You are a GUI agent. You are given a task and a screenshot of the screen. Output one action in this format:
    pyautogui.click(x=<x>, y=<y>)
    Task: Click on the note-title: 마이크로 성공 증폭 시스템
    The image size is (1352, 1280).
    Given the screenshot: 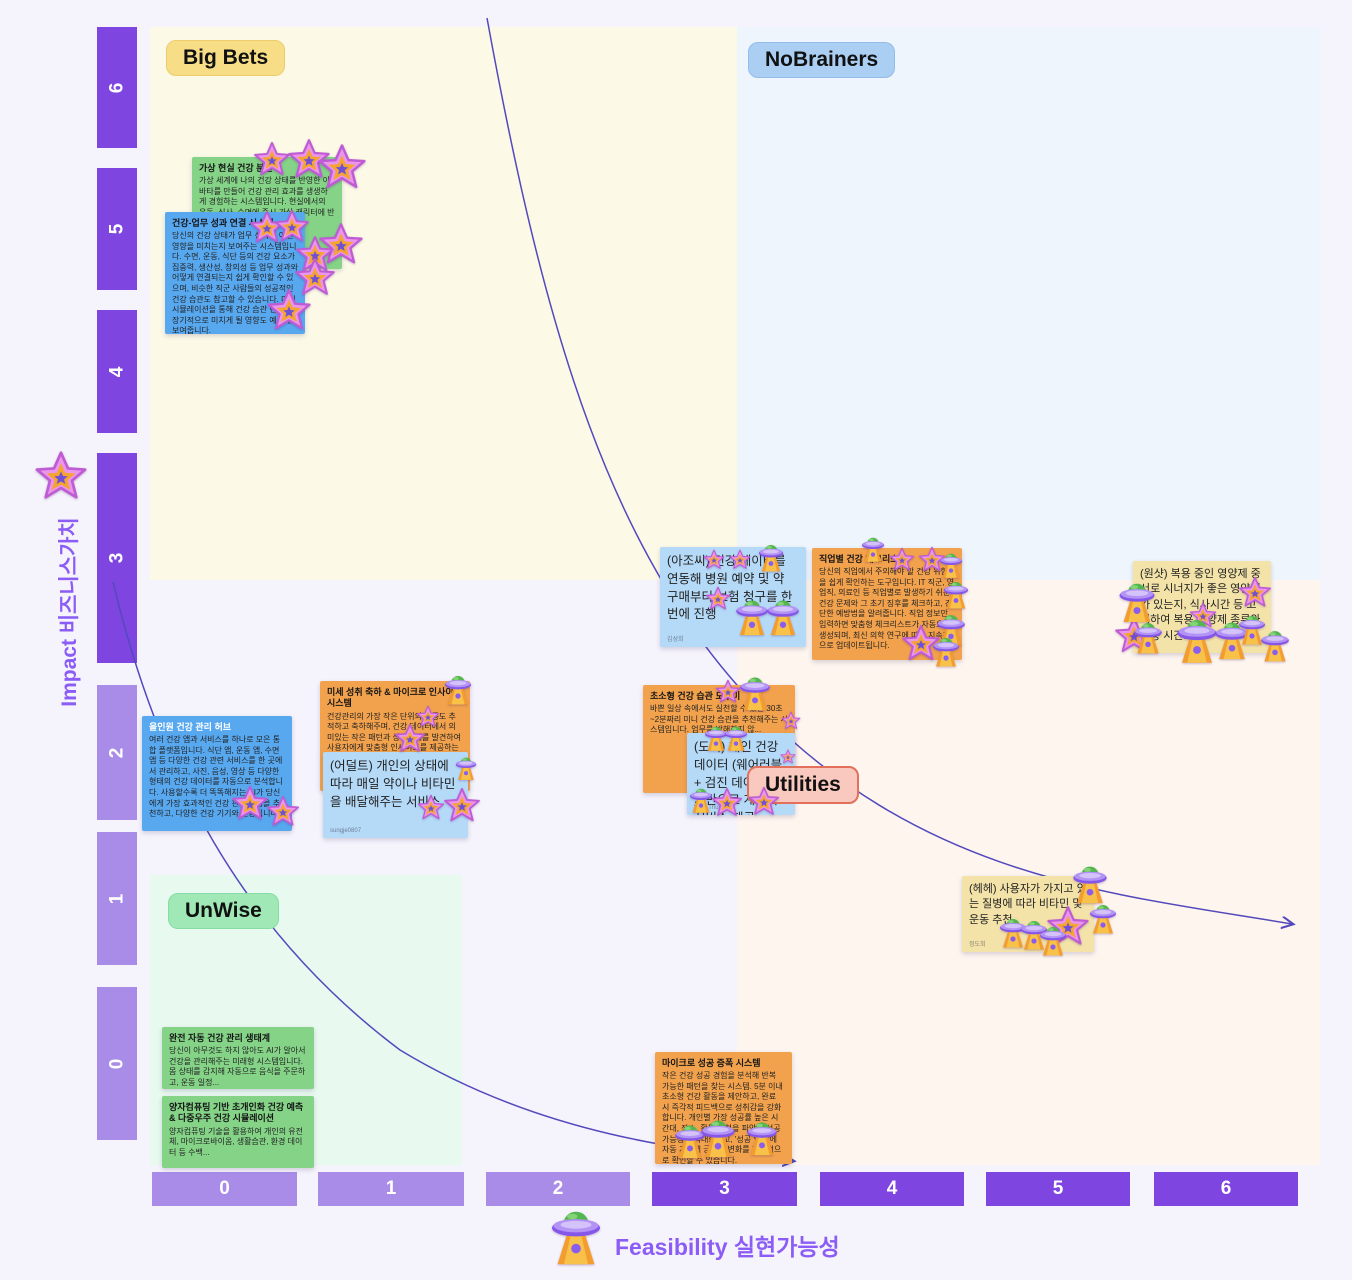 What is the action you would take?
    pyautogui.click(x=711, y=1063)
    